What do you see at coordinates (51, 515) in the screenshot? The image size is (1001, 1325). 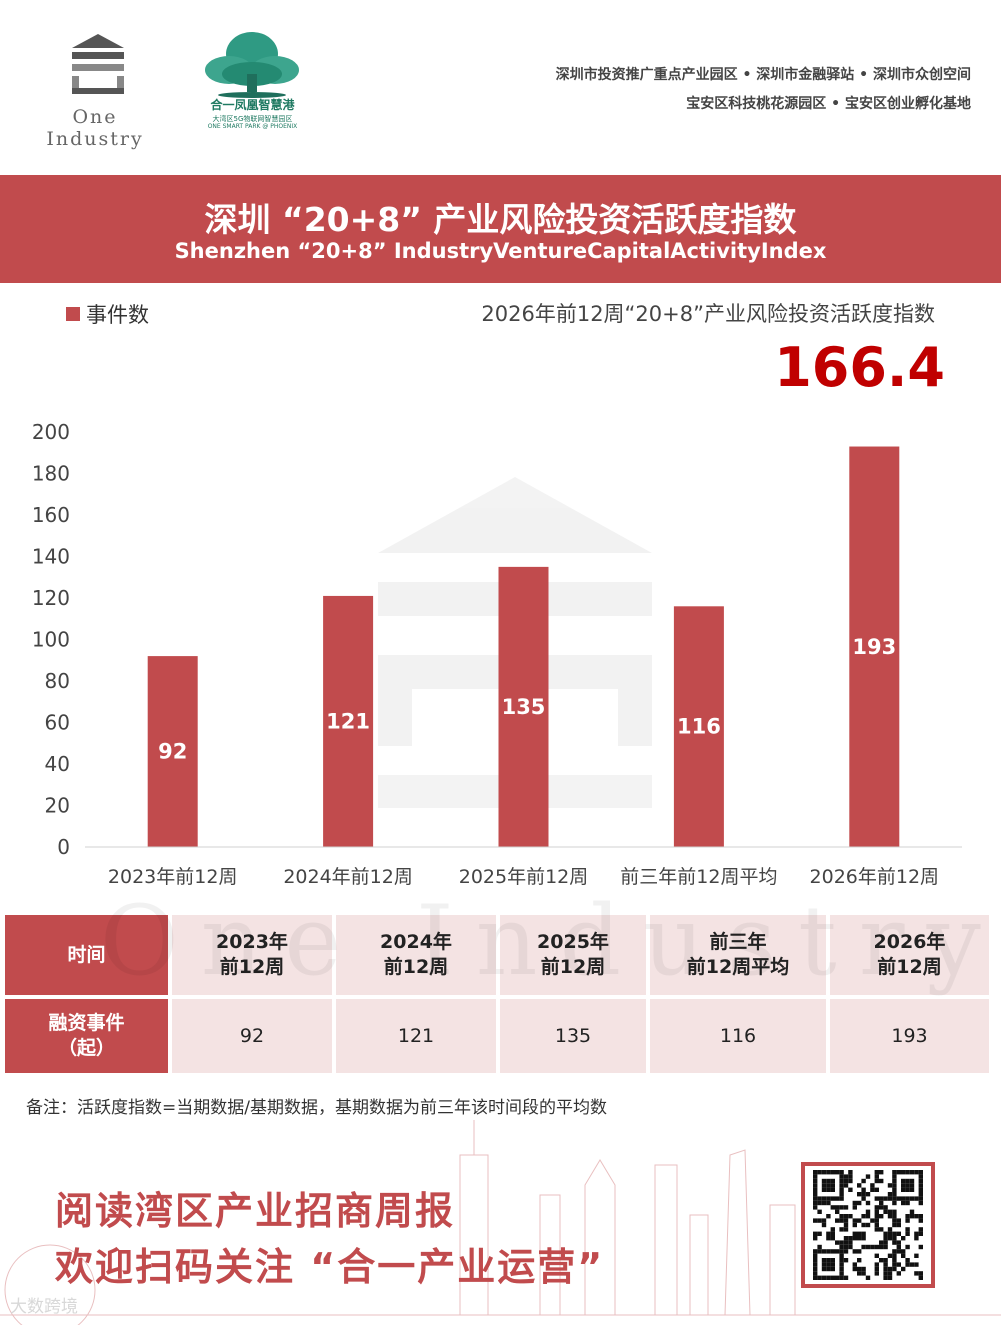 I see `y-tick-label: 160` at bounding box center [51, 515].